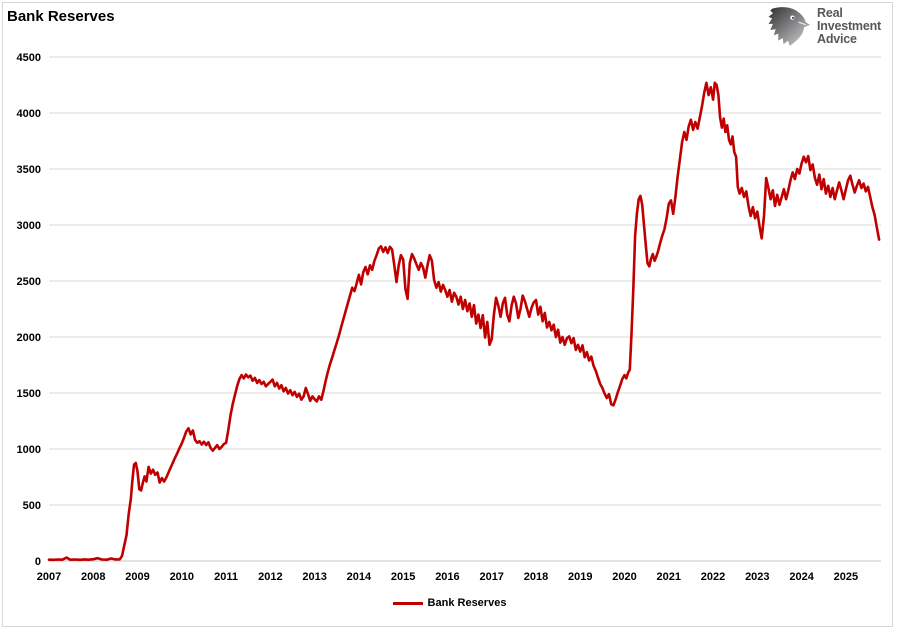 The width and height of the screenshot is (899, 630). What do you see at coordinates (29, 450) in the screenshot?
I see `y-axis-label: 1000` at bounding box center [29, 450].